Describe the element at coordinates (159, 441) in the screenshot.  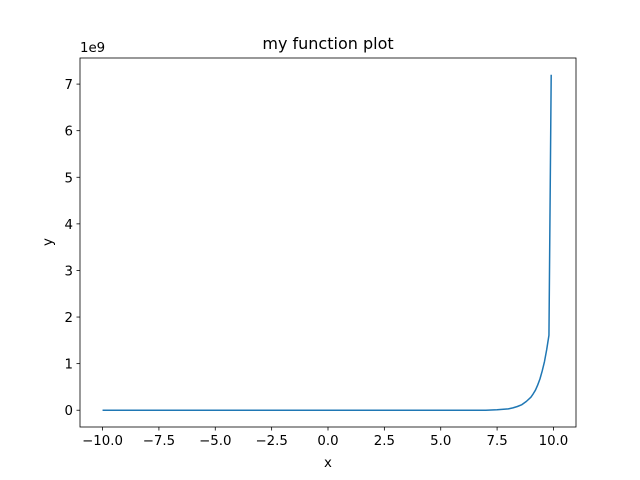
I see `x-tick-label: −7.5` at that location.